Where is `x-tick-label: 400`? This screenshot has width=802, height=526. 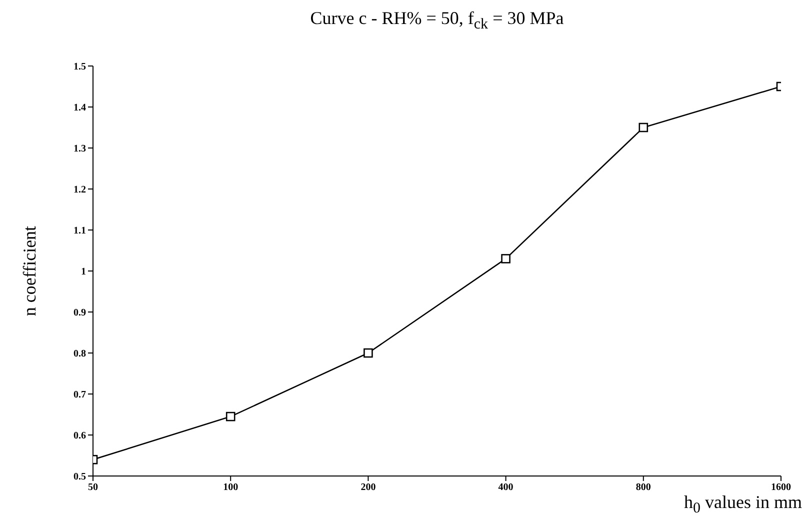 x-tick-label: 400 is located at coordinates (506, 488).